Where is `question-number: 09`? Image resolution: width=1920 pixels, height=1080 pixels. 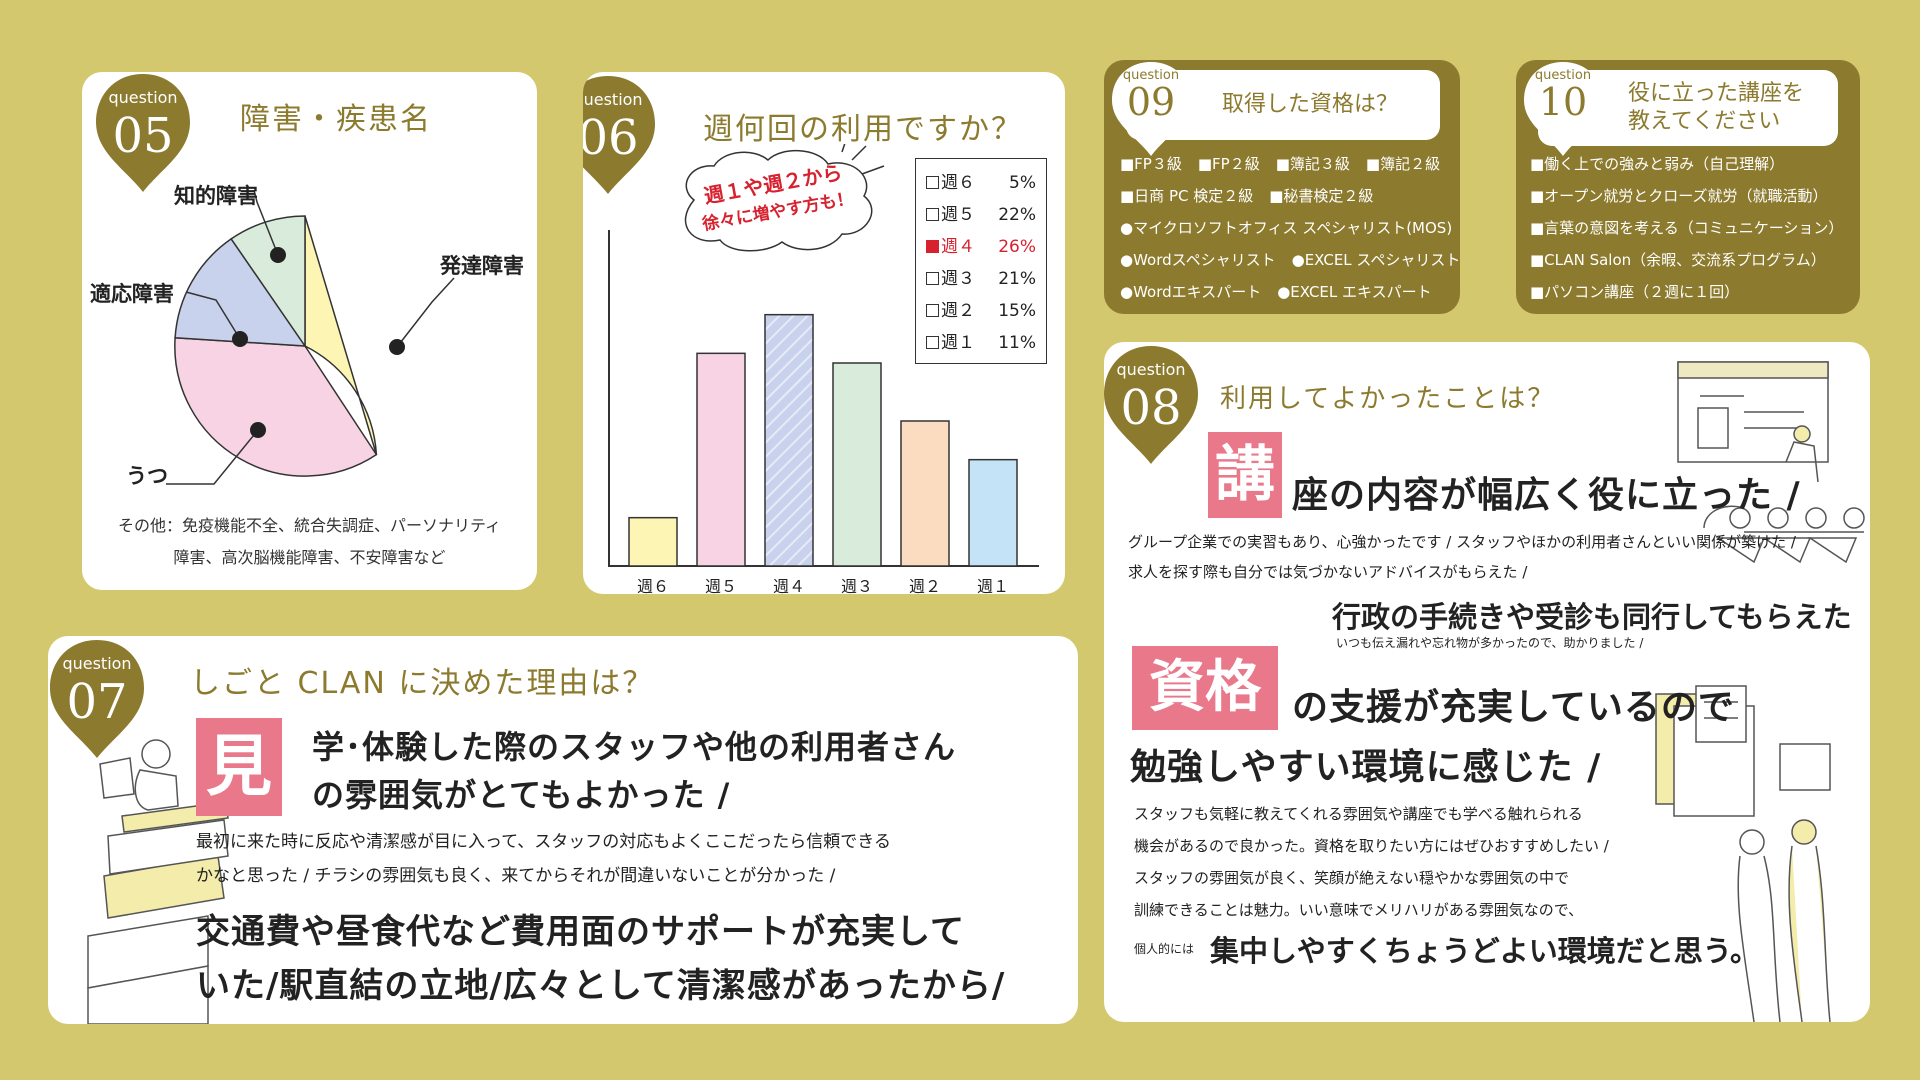 question-number: 09 is located at coordinates (1151, 102).